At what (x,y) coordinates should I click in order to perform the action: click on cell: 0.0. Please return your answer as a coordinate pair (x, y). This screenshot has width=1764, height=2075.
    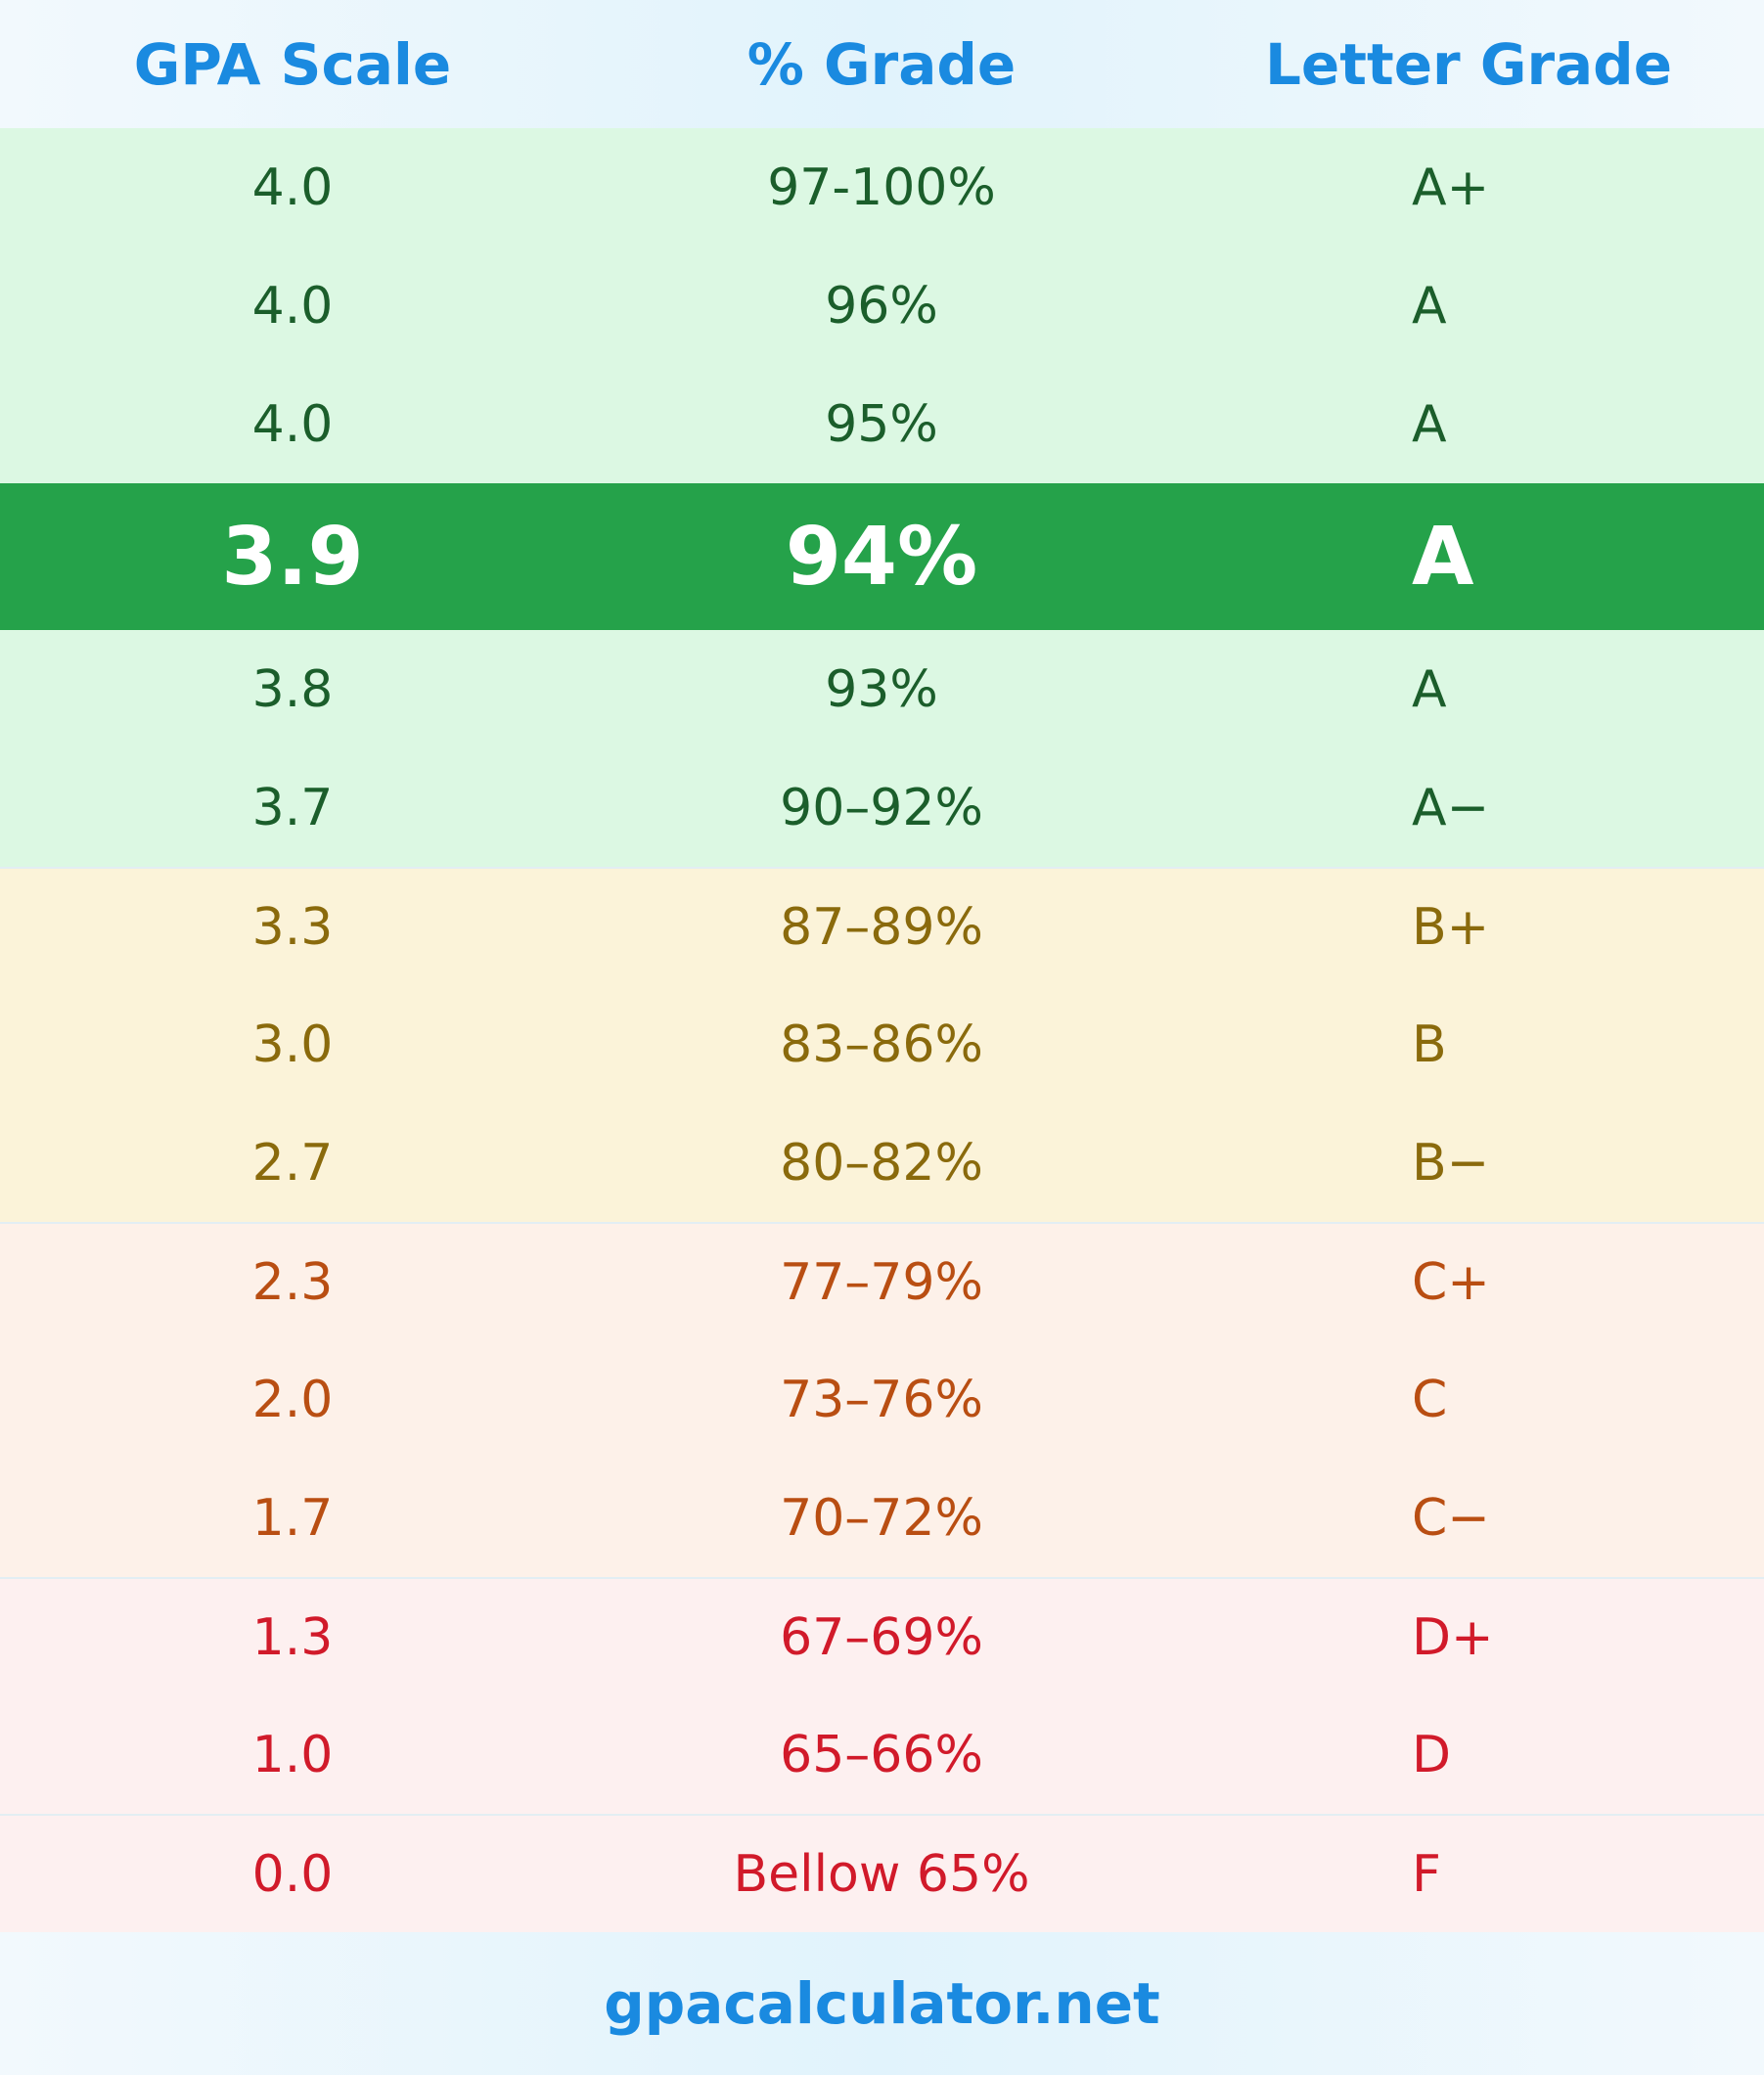
    Looking at the image, I should click on (293, 1874).